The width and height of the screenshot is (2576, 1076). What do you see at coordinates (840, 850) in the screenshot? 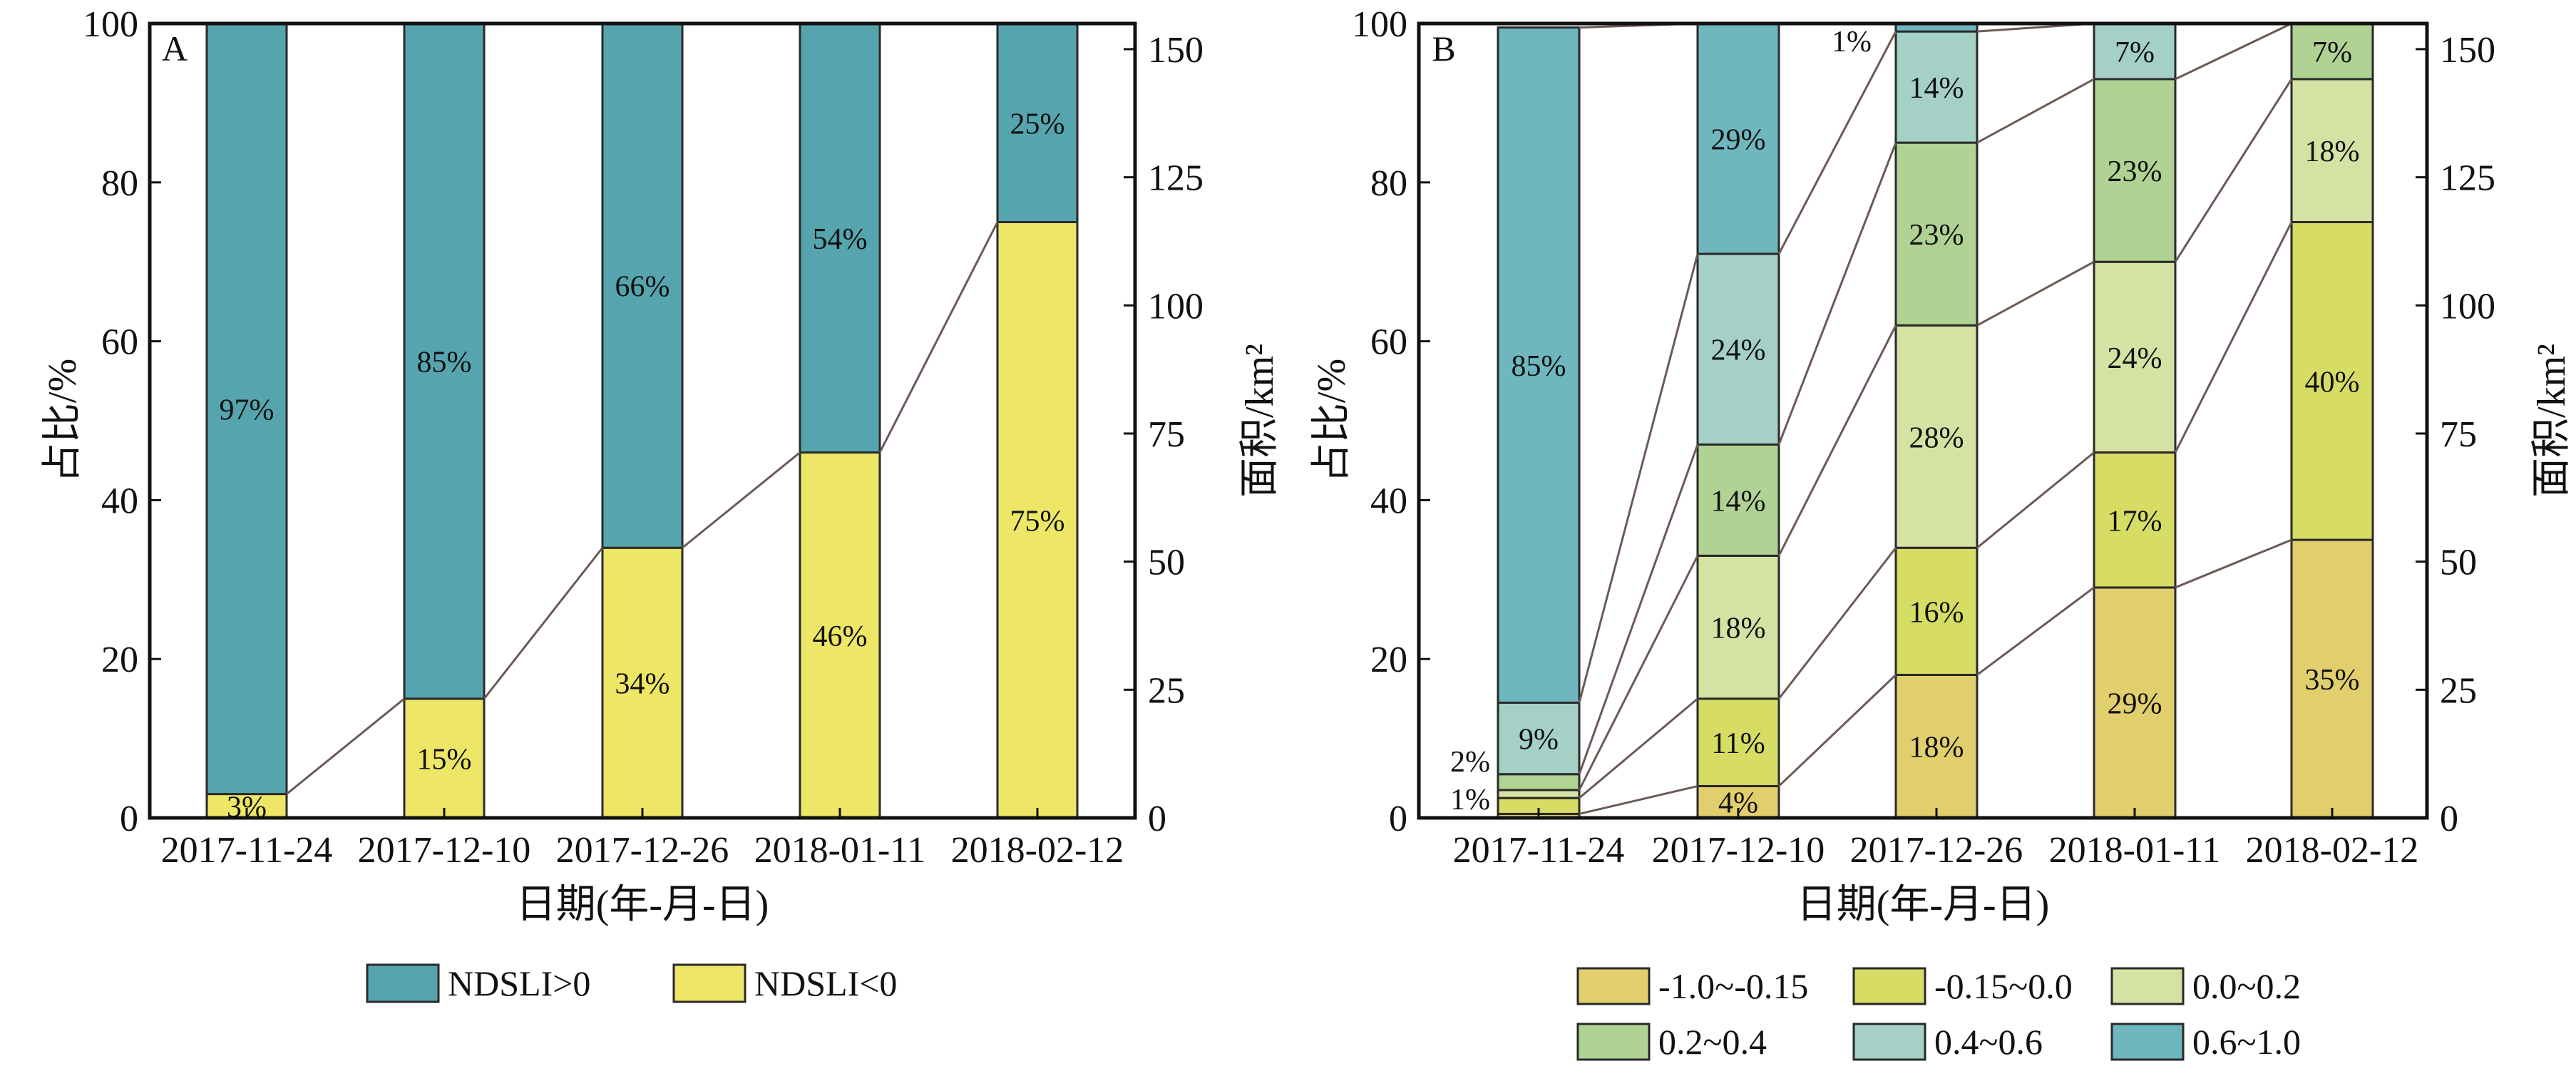
I see `x-tick-label: 2018-01-11` at bounding box center [840, 850].